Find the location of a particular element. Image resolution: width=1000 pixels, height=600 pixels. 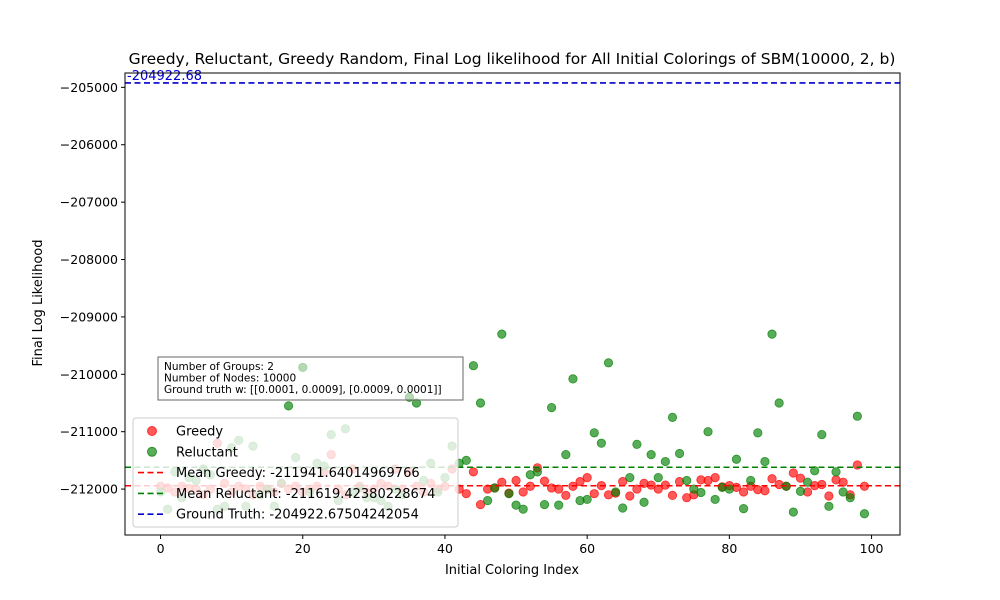

x-tick-label: 20 is located at coordinates (303, 548).